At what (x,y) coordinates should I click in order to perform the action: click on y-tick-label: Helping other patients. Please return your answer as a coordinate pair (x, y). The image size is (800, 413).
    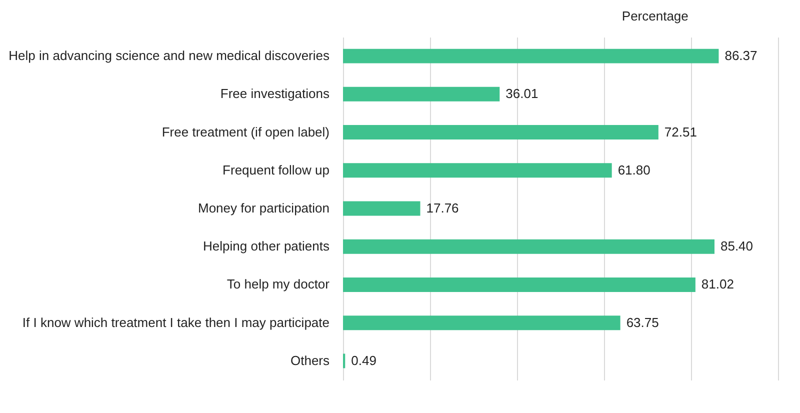
    Looking at the image, I should click on (266, 246).